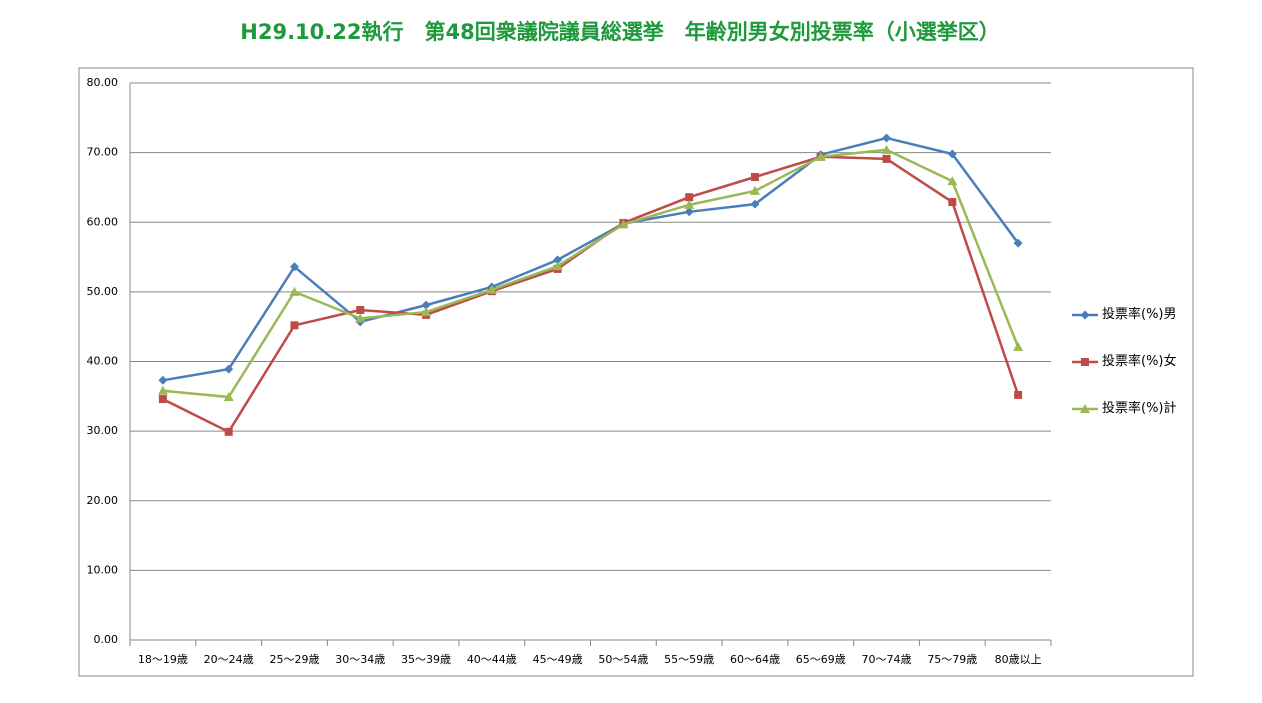 The image size is (1262, 703). Describe the element at coordinates (103, 569) in the screenshot. I see `y-tick-label: 10.00` at that location.